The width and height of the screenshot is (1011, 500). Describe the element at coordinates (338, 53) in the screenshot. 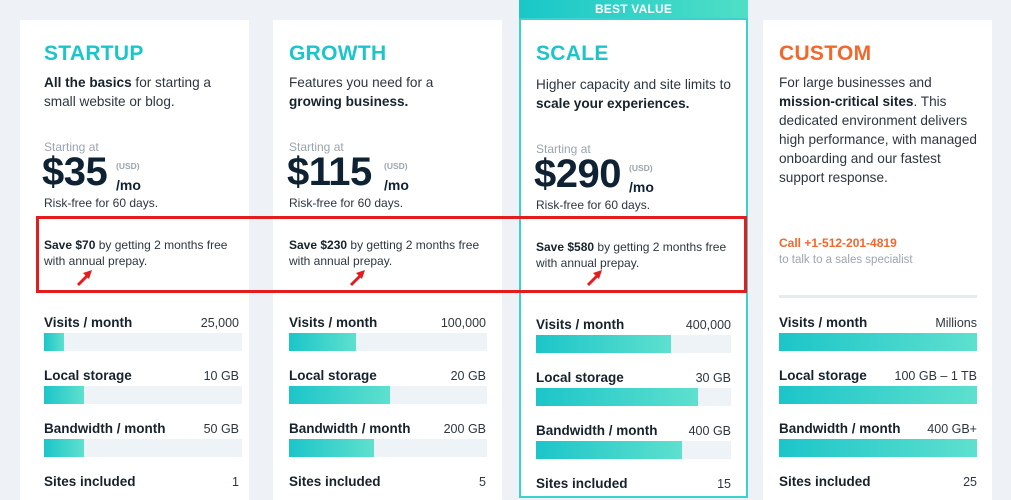

I see `plan-name: GROWTH` at that location.